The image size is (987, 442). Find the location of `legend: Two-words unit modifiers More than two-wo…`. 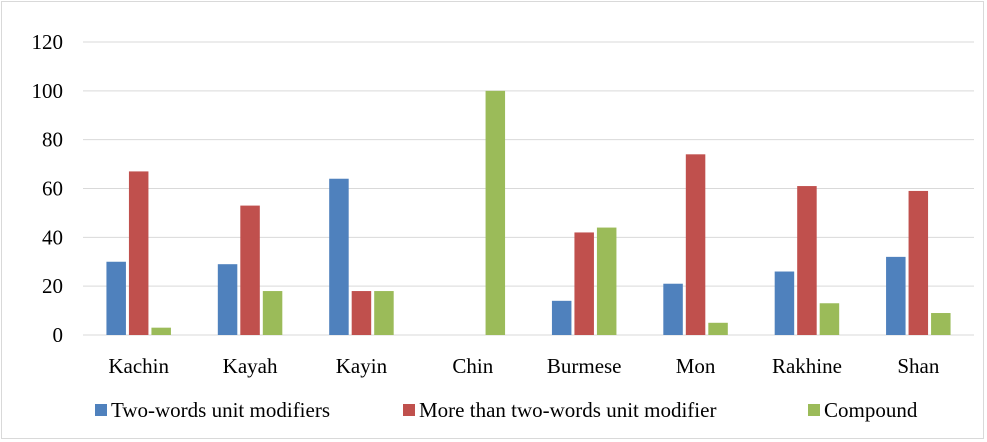

legend: Two-words unit modifiers More than two-wo… is located at coordinates (506, 410).